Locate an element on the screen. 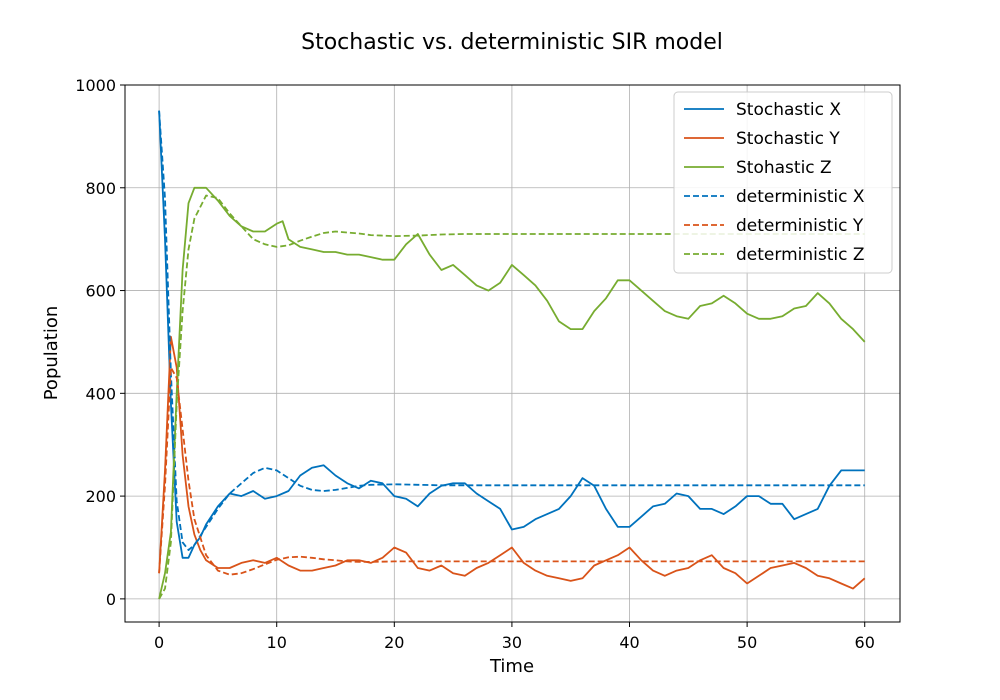 This screenshot has width=1000, height=700. y-tick-label: 0 is located at coordinates (111, 599).